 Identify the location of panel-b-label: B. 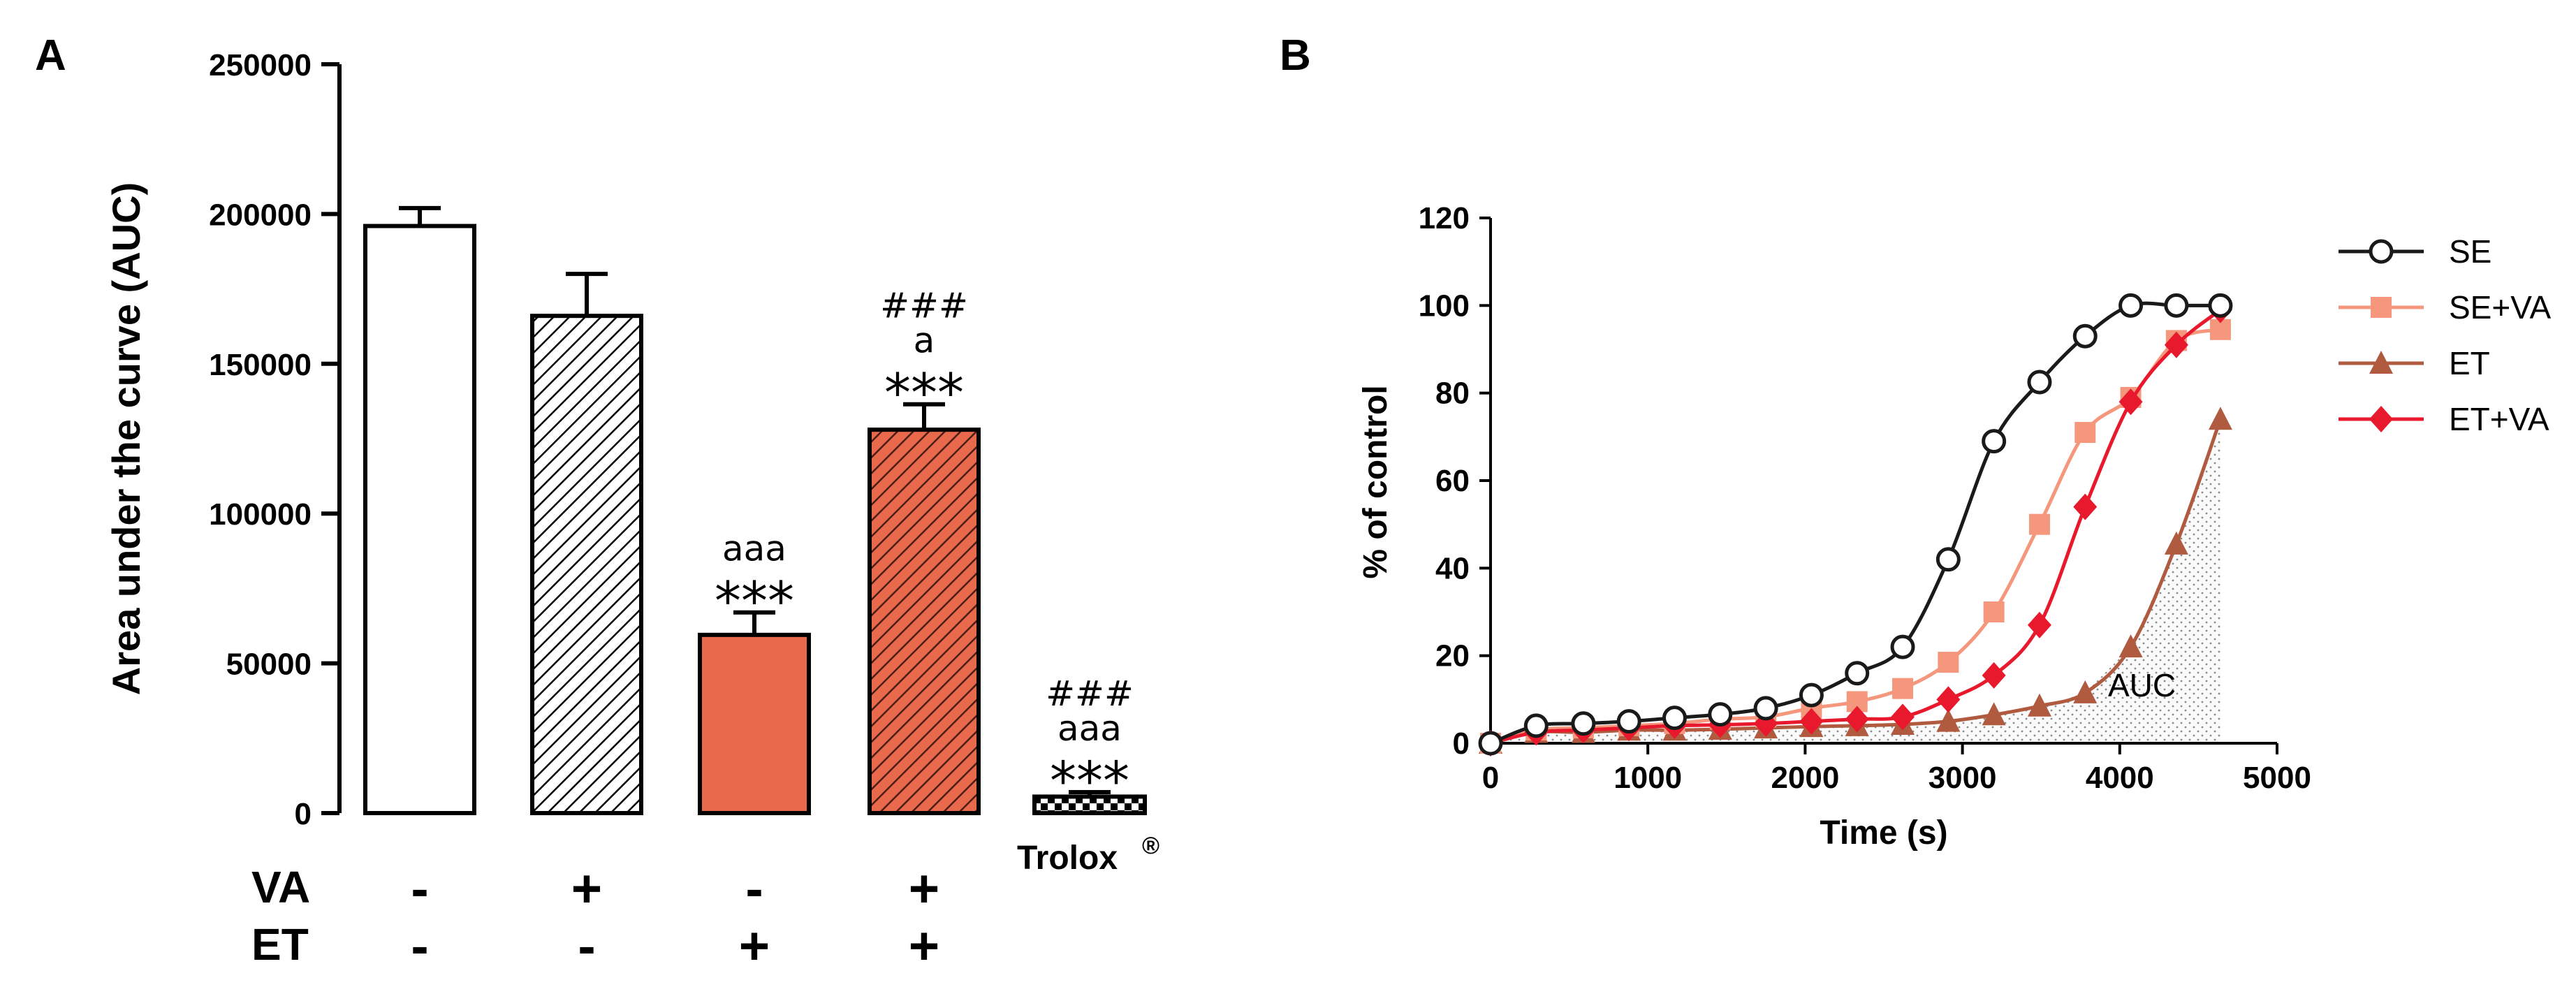
(1295, 55).